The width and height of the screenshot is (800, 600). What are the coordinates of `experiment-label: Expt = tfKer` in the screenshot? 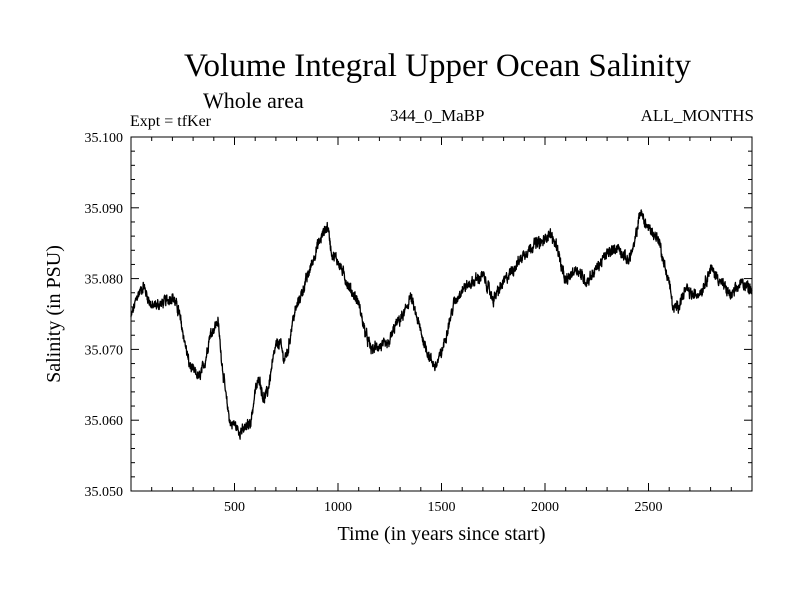 It's located at (170, 121).